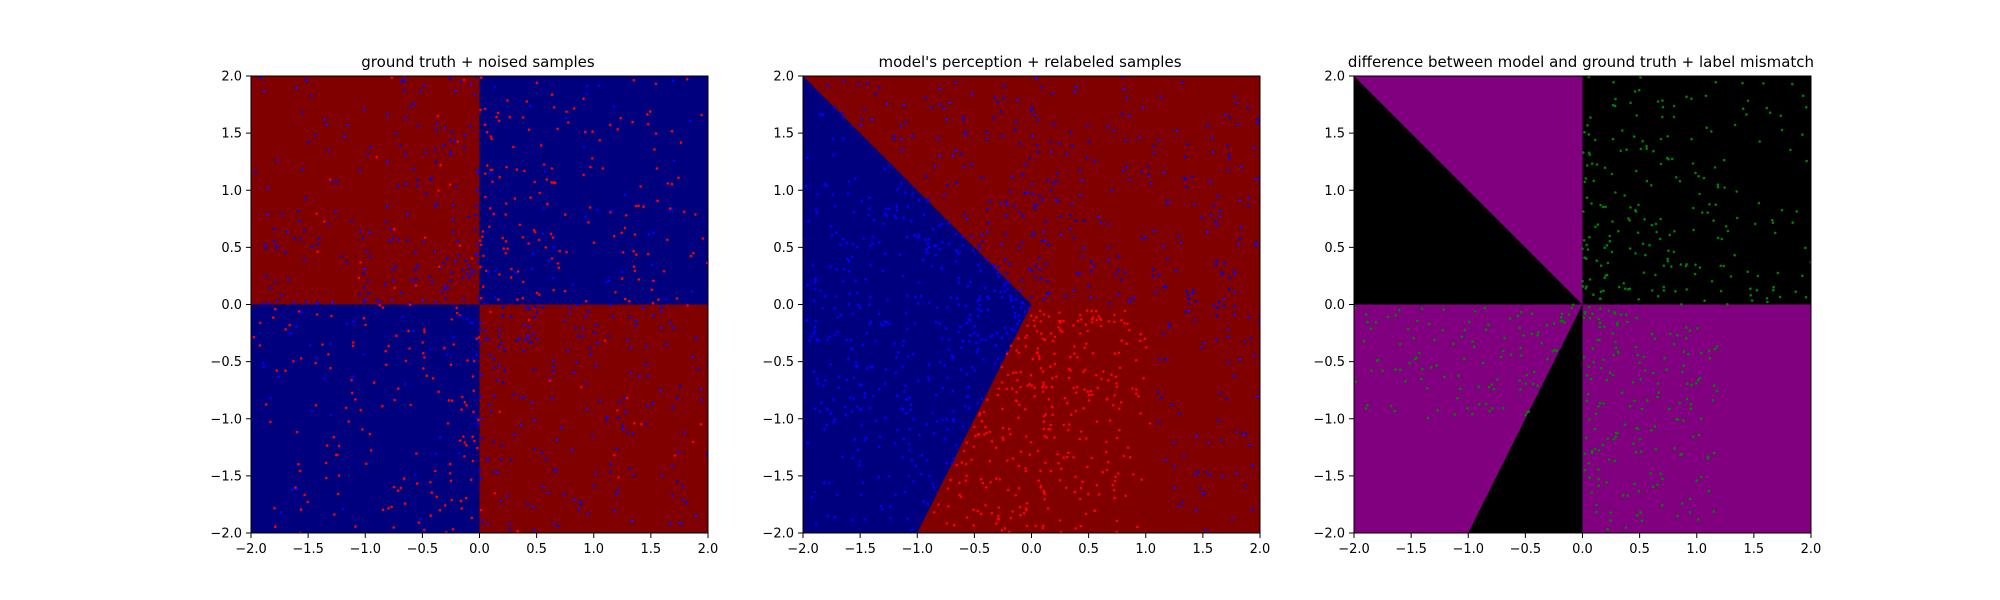  What do you see at coordinates (231, 305) in the screenshot?
I see `y-tick-label: 0.0` at bounding box center [231, 305].